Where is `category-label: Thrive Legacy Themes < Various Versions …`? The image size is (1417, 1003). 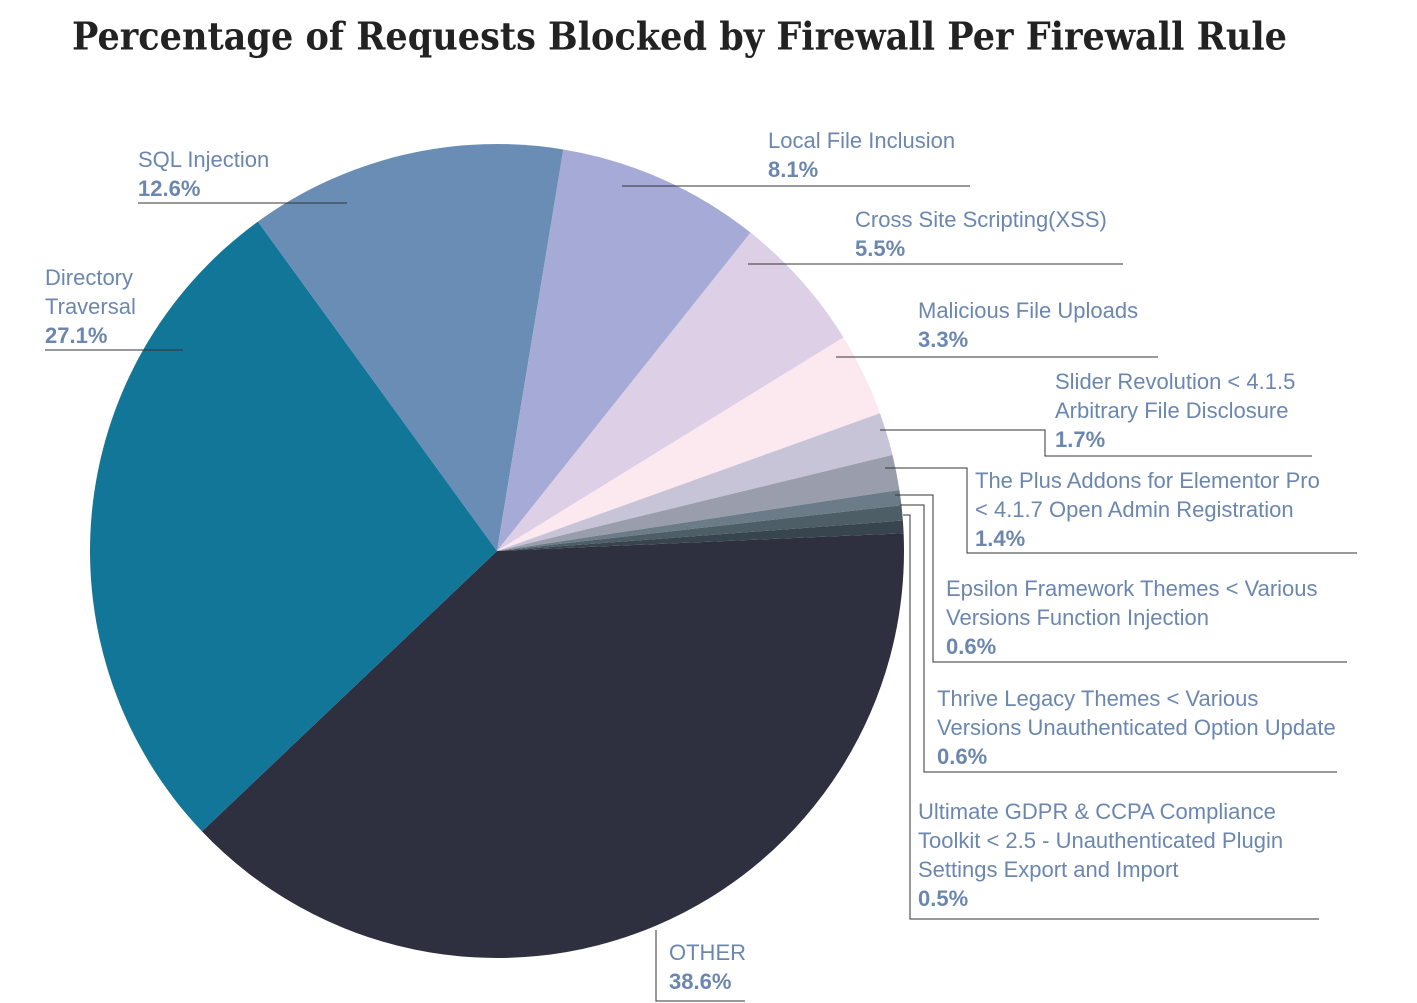
category-label: Thrive Legacy Themes < Various Versions … is located at coordinates (1136, 713).